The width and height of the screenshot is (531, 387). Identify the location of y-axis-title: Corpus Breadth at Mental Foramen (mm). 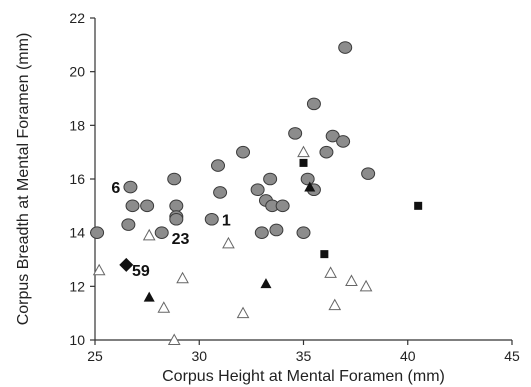
(23, 179).